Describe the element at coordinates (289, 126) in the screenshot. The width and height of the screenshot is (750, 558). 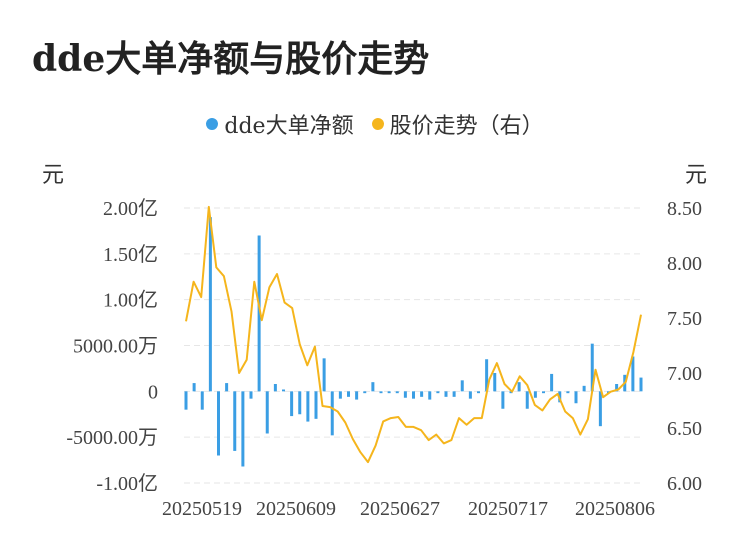
I see `legend-label-dde: dde大单净额` at that location.